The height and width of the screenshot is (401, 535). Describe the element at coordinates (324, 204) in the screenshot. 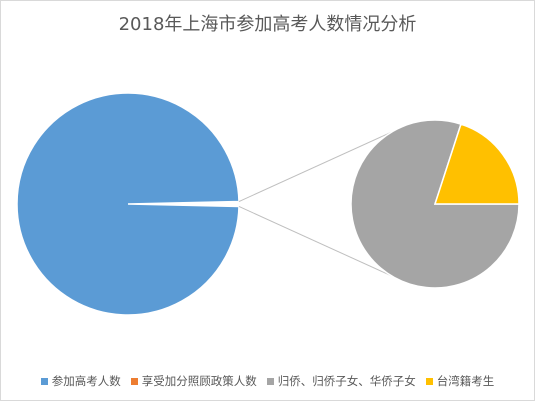

I see `connector-lines` at that location.